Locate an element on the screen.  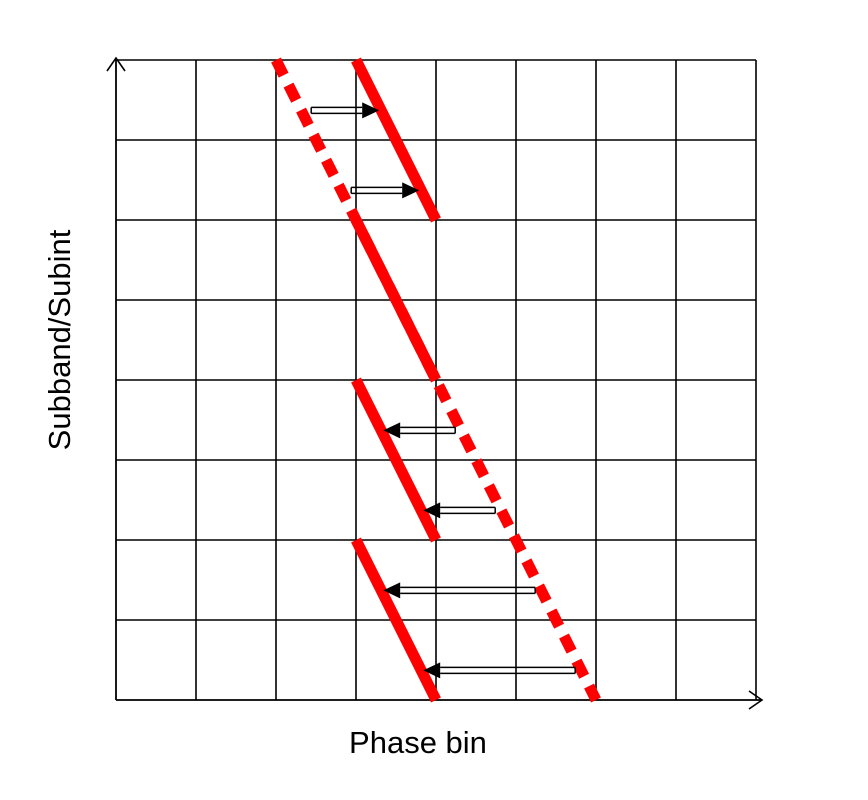
x-axis-arrowhead is located at coordinates (756, 700).